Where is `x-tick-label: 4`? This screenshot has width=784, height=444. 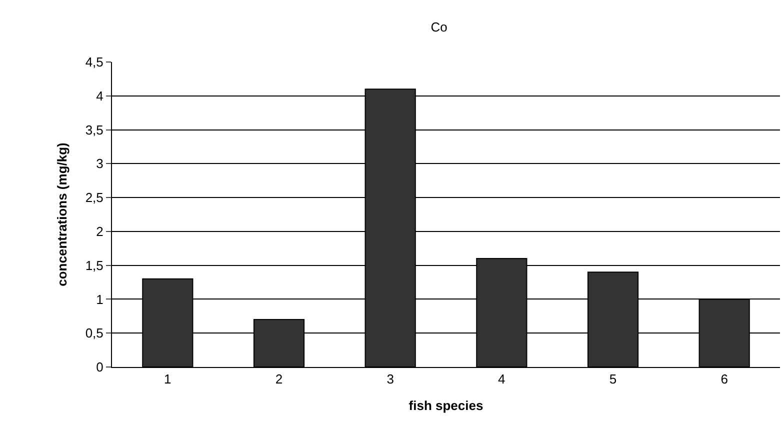
x-tick-label: 4 is located at coordinates (502, 379).